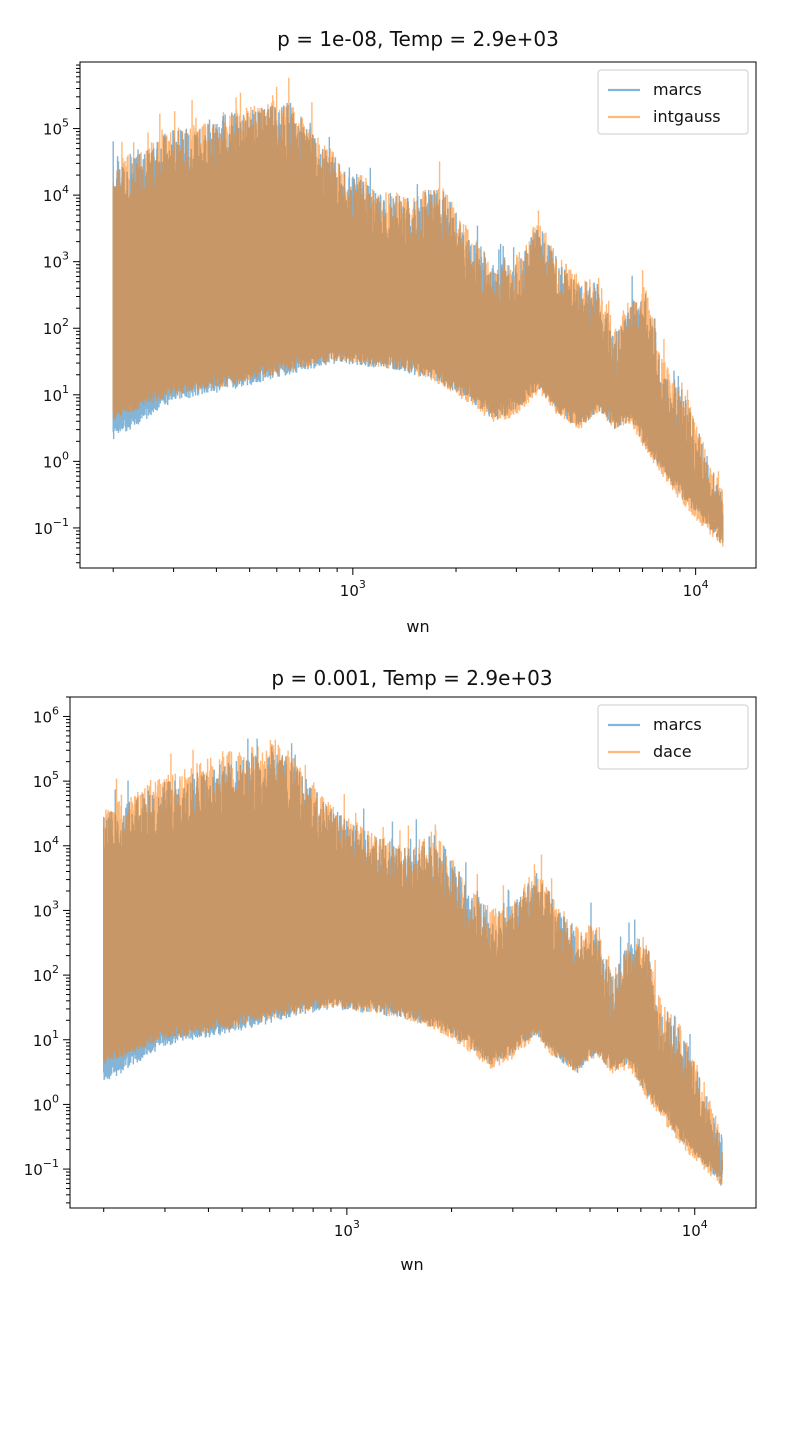  What do you see at coordinates (673, 737) in the screenshot?
I see `chart-2-legend: marcs dace` at bounding box center [673, 737].